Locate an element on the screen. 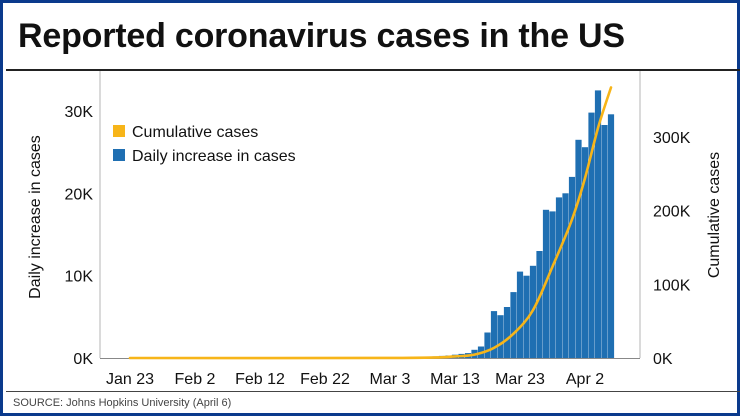 The width and height of the screenshot is (740, 416). y2-tick-label: 0K is located at coordinates (663, 359).